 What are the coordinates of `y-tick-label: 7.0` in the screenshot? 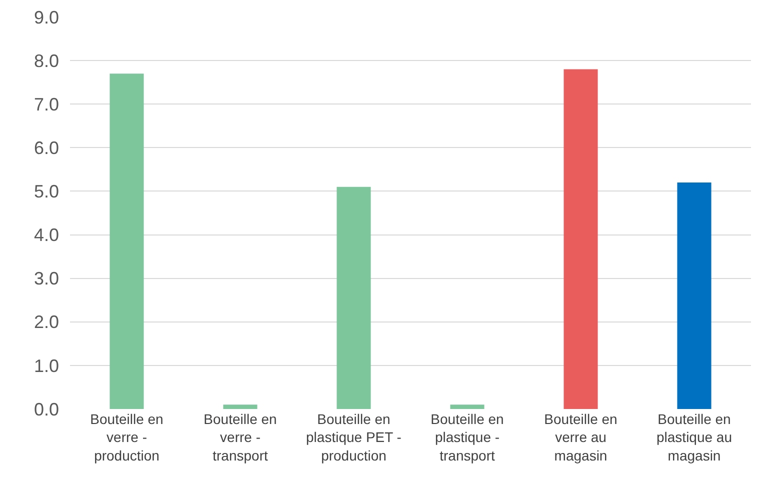 It's located at (46, 104).